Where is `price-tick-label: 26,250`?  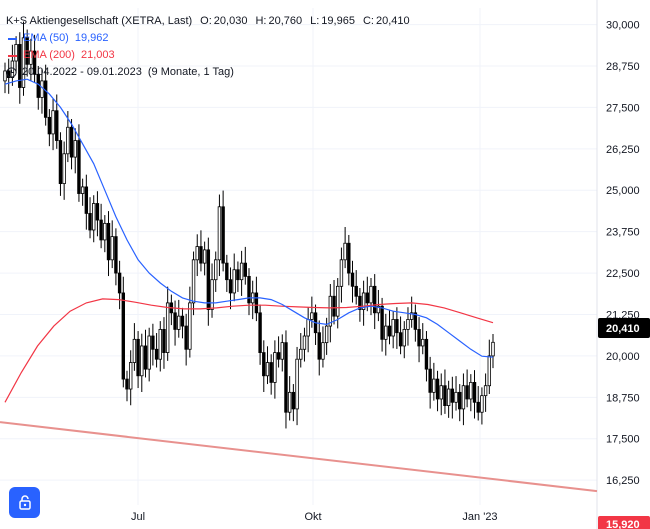 price-tick-label: 26,250 is located at coordinates (623, 150).